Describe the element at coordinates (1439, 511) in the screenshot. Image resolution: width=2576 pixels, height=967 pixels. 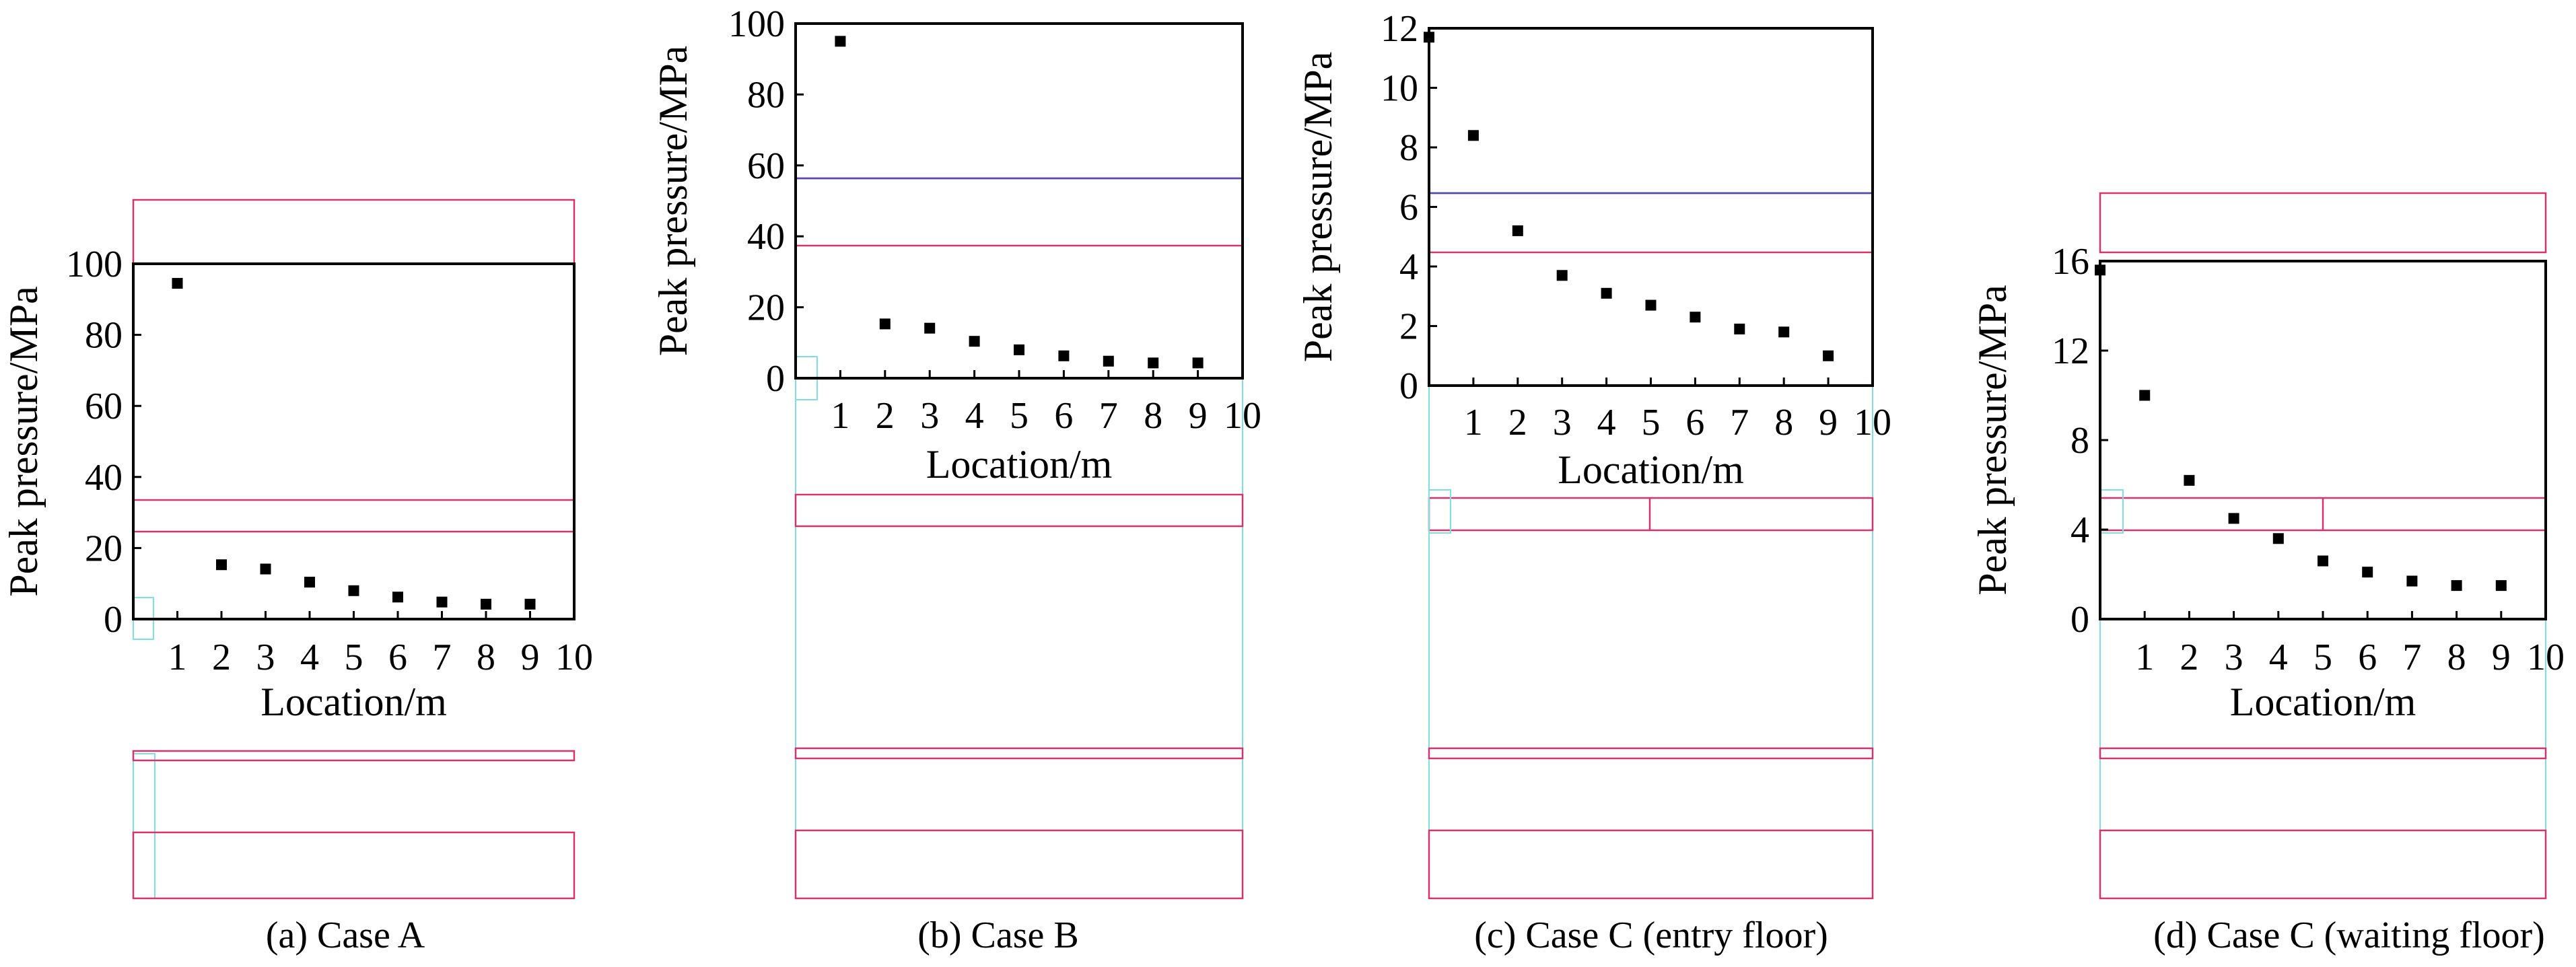
I see `overlay-cyan-marker-box` at that location.